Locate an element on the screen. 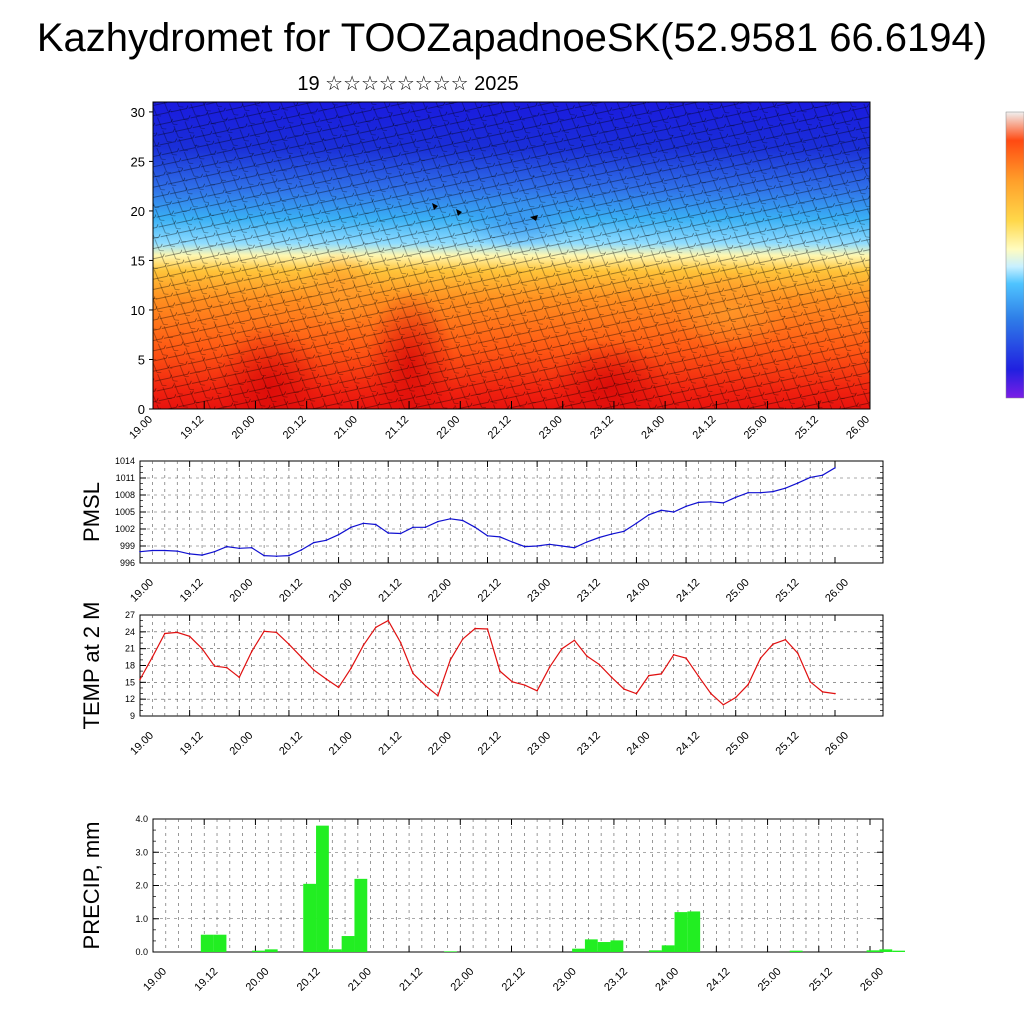 The height and width of the screenshot is (1024, 1024). pmsl-x-tick-label: 25.00 is located at coordinates (738, 591).